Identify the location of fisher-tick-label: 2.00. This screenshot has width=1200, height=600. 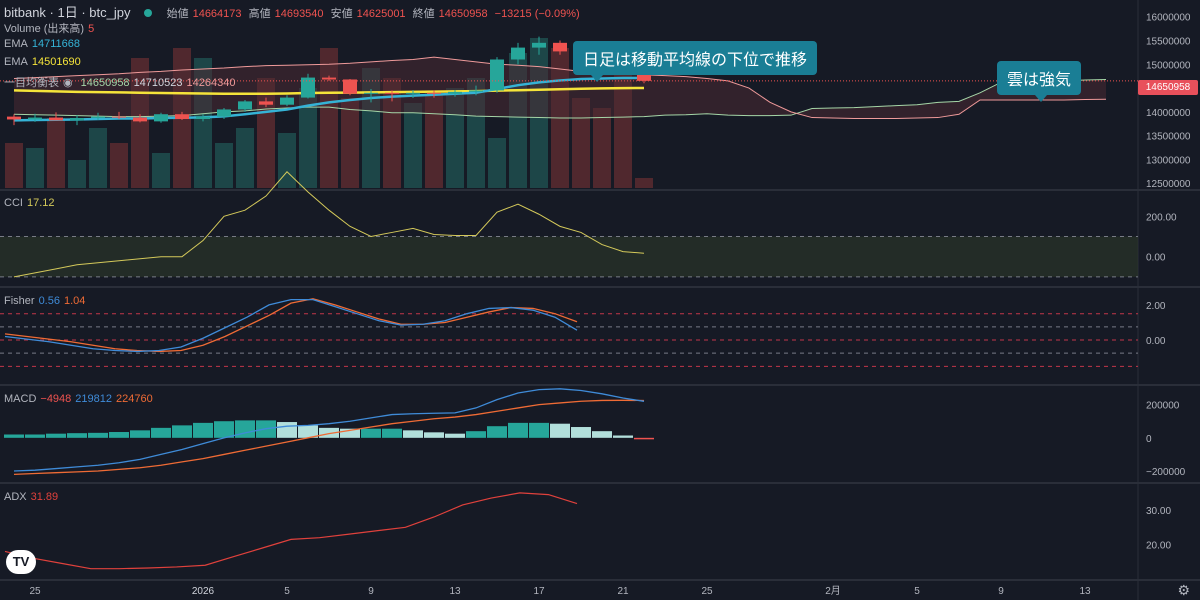
(1156, 306).